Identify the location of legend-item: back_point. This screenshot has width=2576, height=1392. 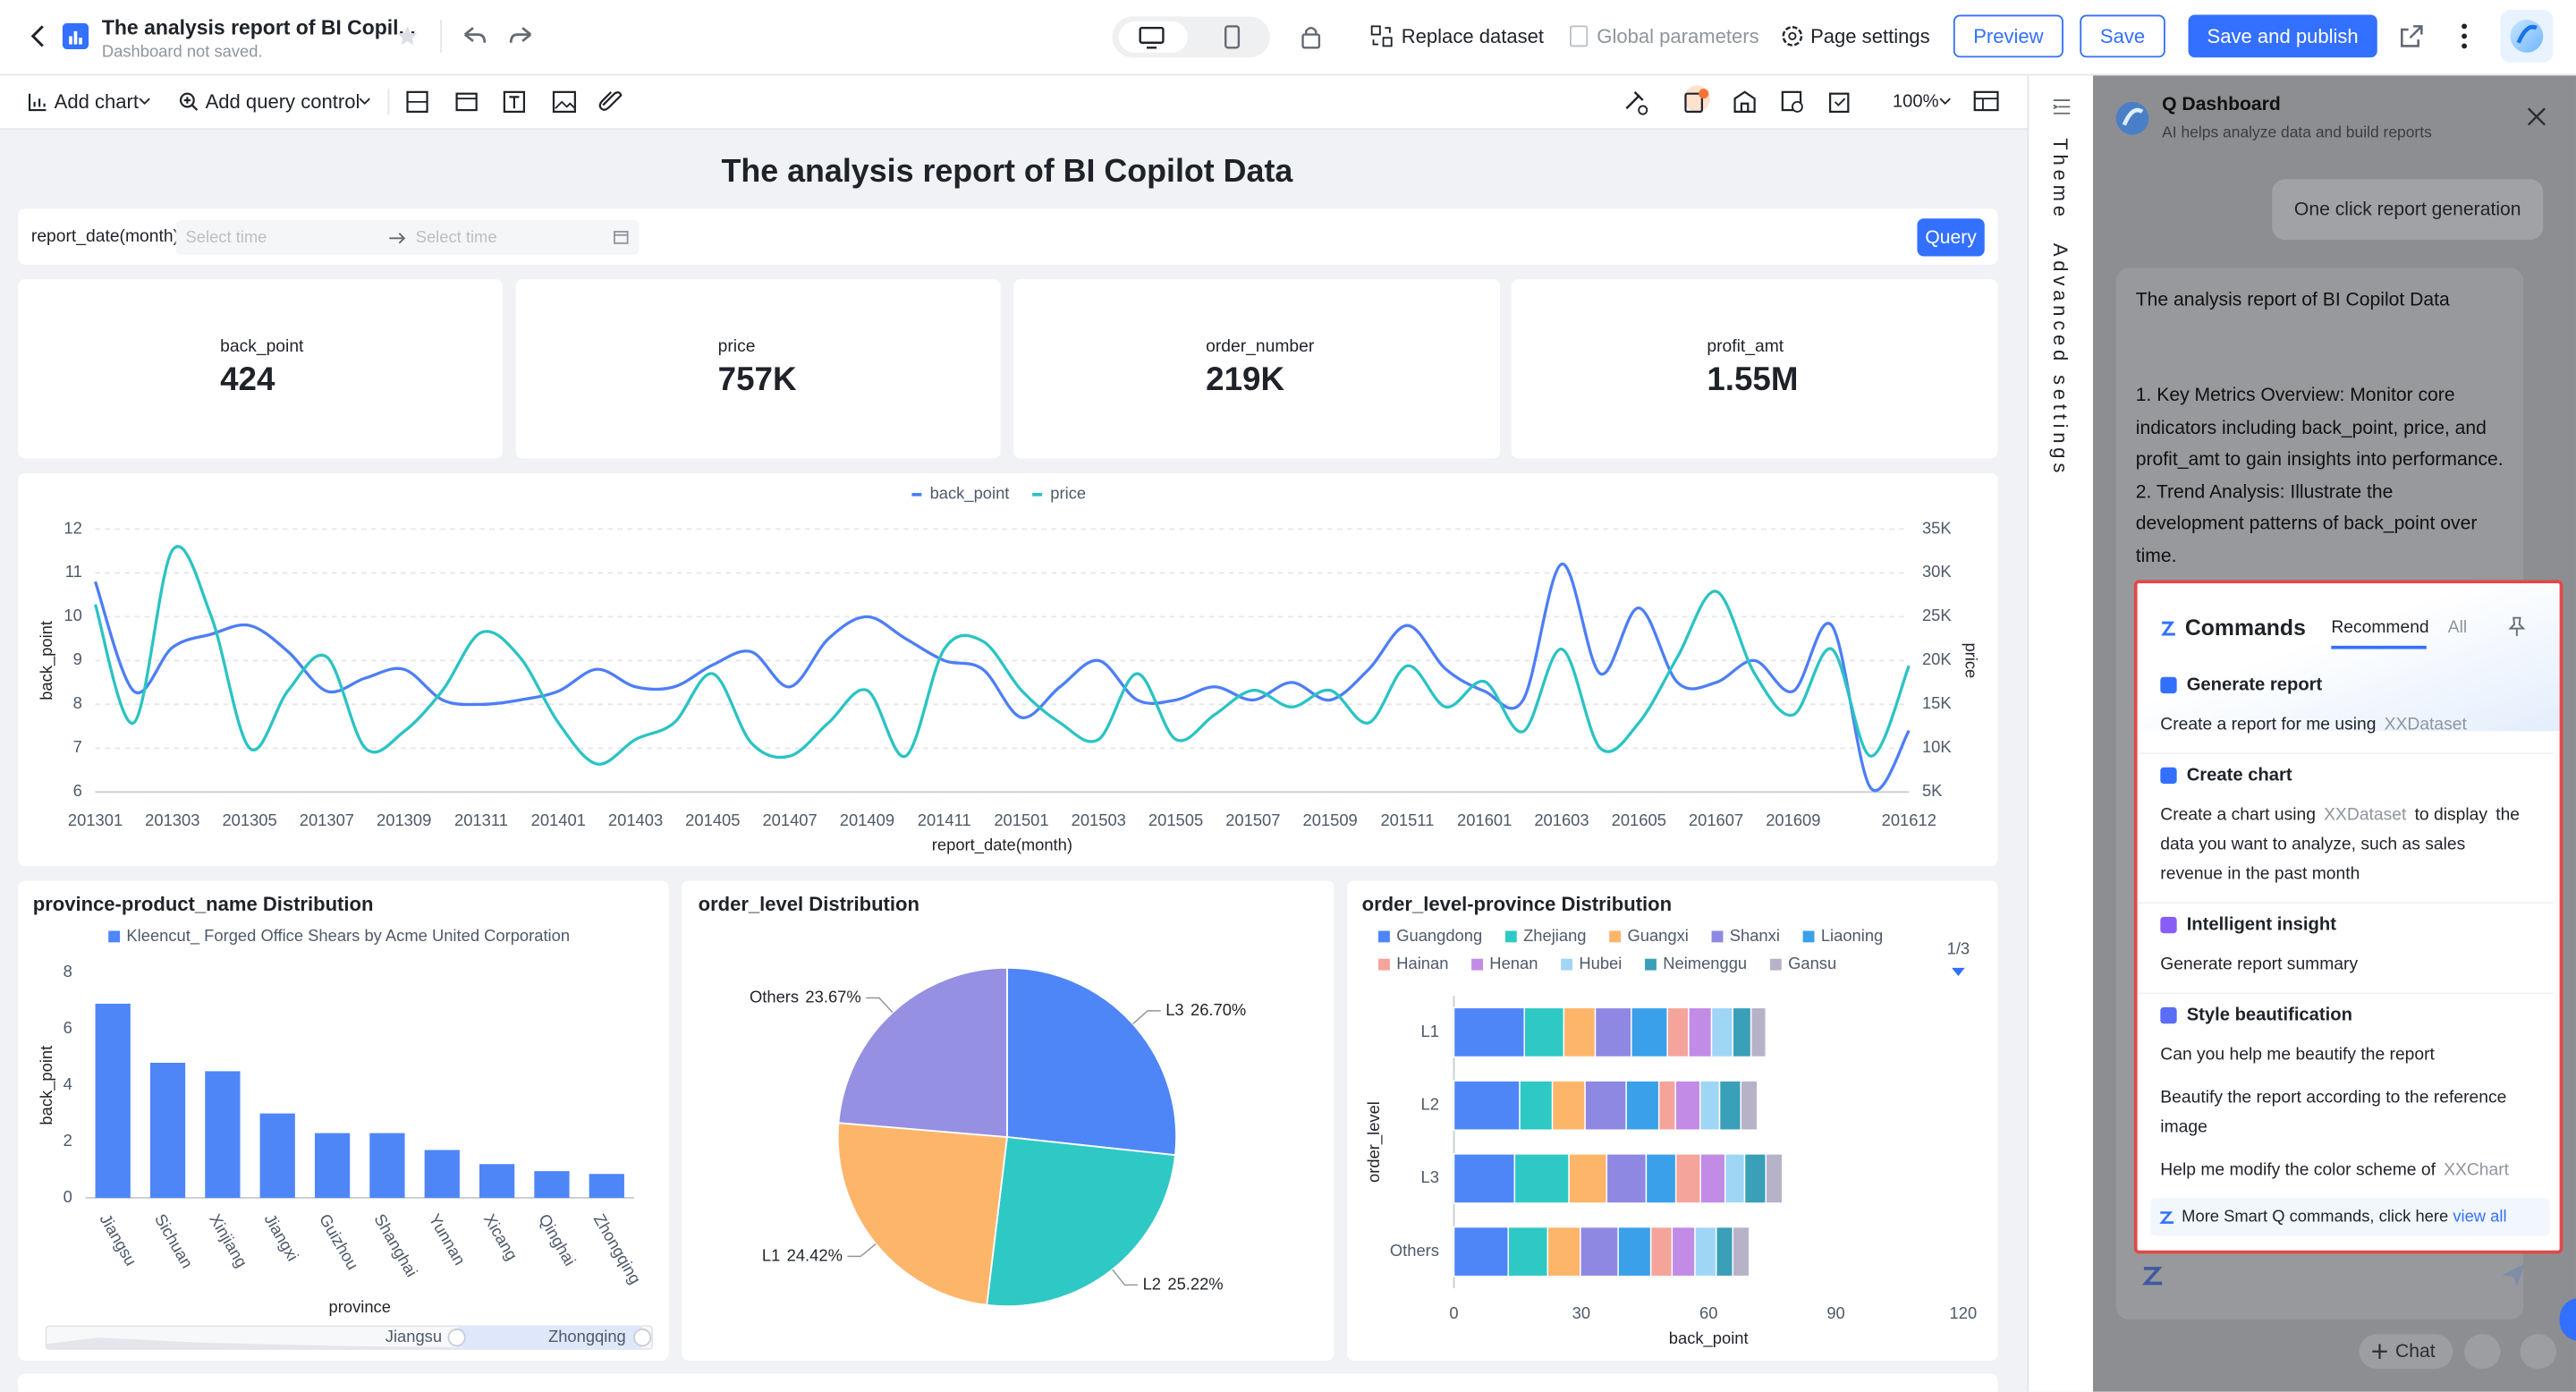
(960, 494).